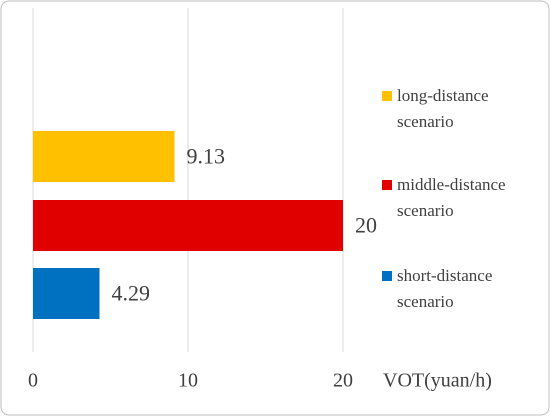  What do you see at coordinates (343, 381) in the screenshot?
I see `x-tick-label: 20` at bounding box center [343, 381].